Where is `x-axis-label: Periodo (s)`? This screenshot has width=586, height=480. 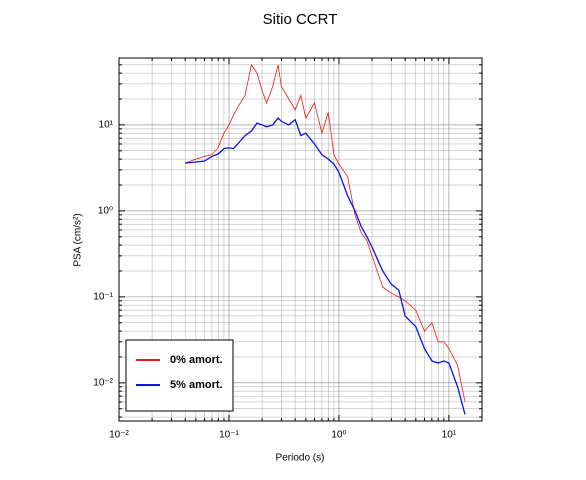 x-axis-label: Periodo (s) is located at coordinates (300, 458).